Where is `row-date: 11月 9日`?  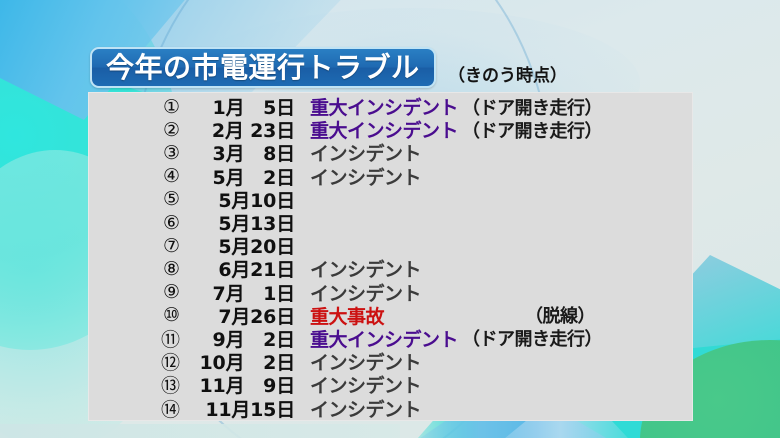 row-date: 11月 9日 is located at coordinates (247, 386).